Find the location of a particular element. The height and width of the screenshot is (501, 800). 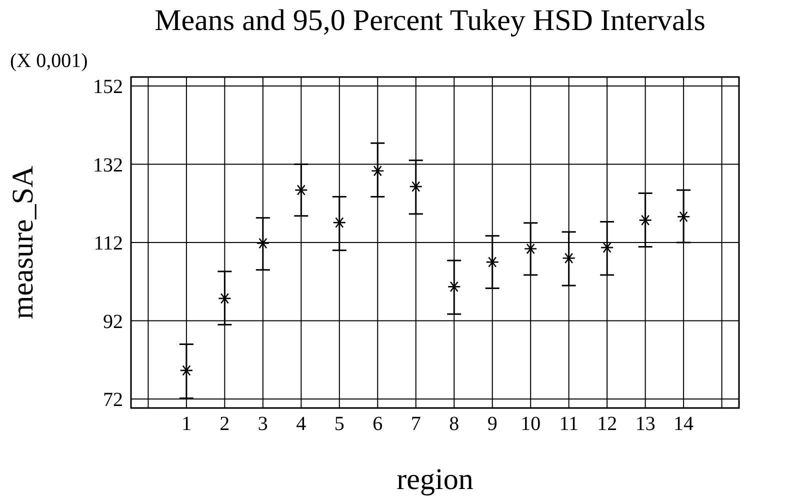

x-tick-label: 11 is located at coordinates (568, 424).